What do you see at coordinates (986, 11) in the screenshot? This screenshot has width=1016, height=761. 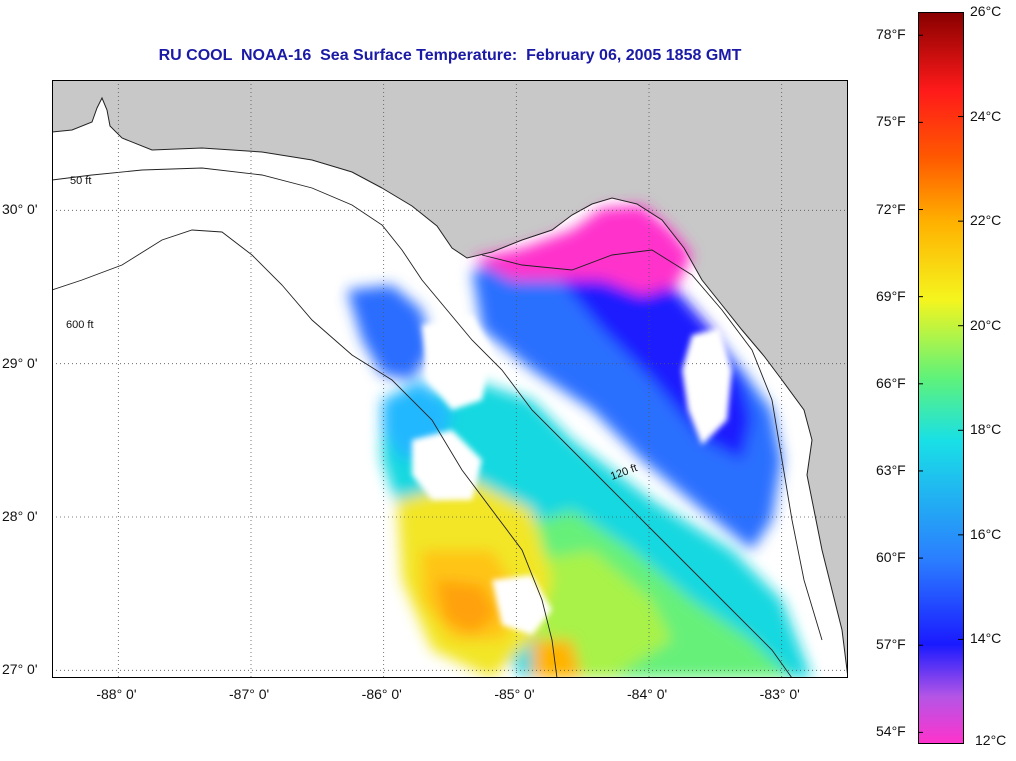 I see `celsius-tick-label: 26°C` at bounding box center [986, 11].